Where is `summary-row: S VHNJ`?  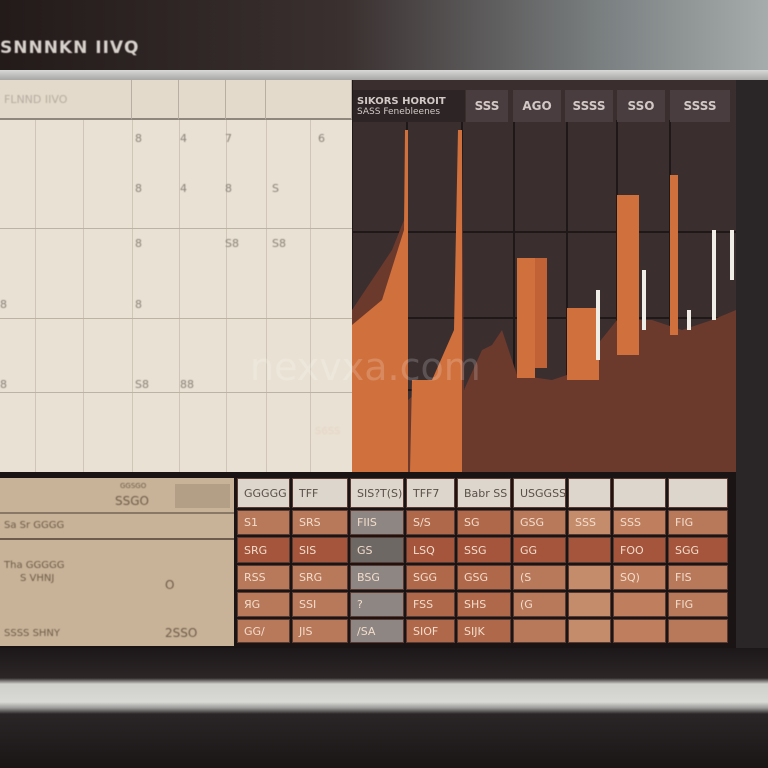 summary-row: S VHNJ is located at coordinates (37, 578).